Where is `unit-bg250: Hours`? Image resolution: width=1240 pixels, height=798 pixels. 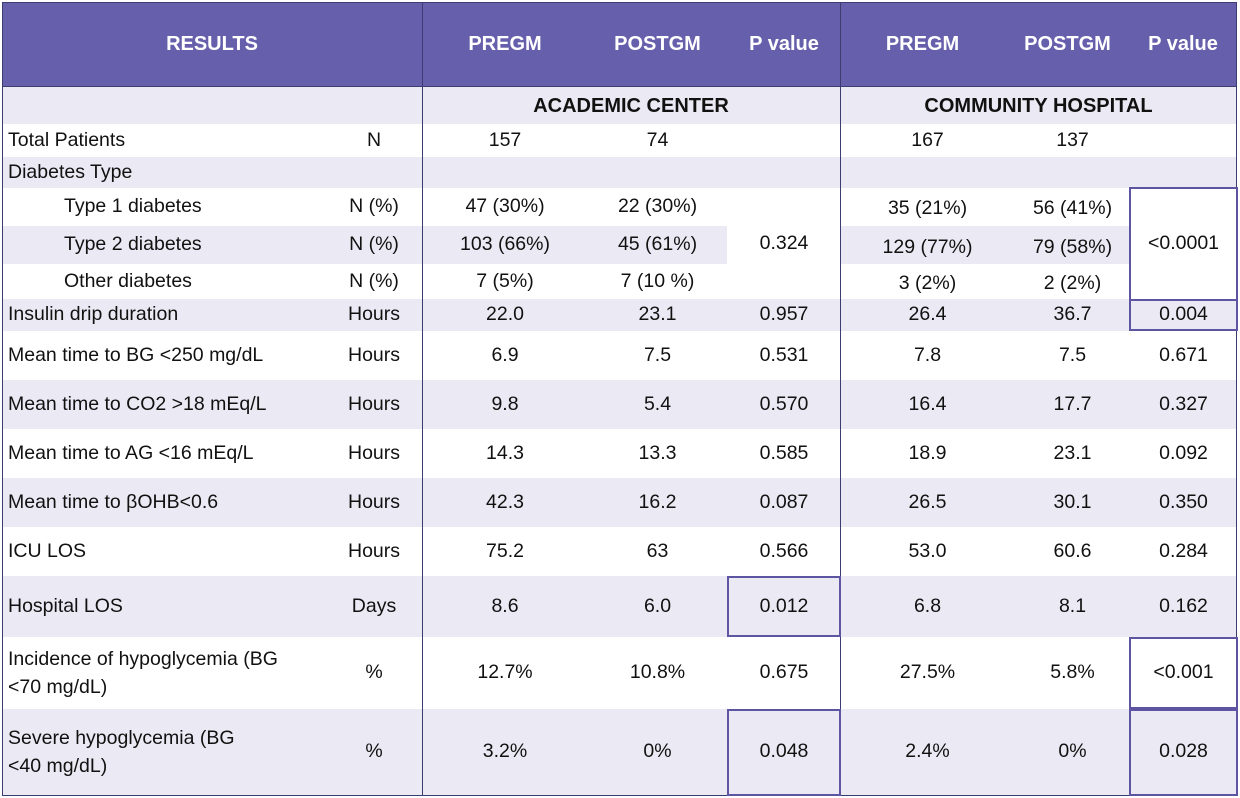 unit-bg250: Hours is located at coordinates (374, 354).